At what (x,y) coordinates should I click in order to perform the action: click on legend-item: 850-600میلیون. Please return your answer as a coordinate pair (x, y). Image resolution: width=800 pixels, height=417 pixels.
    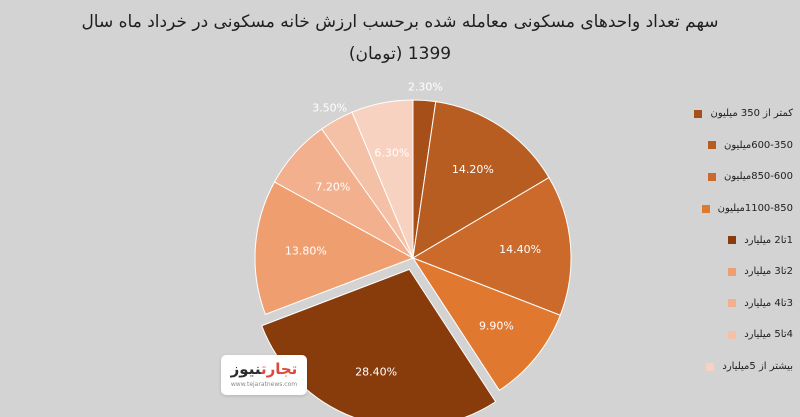
    Looking at the image, I should click on (693, 177).